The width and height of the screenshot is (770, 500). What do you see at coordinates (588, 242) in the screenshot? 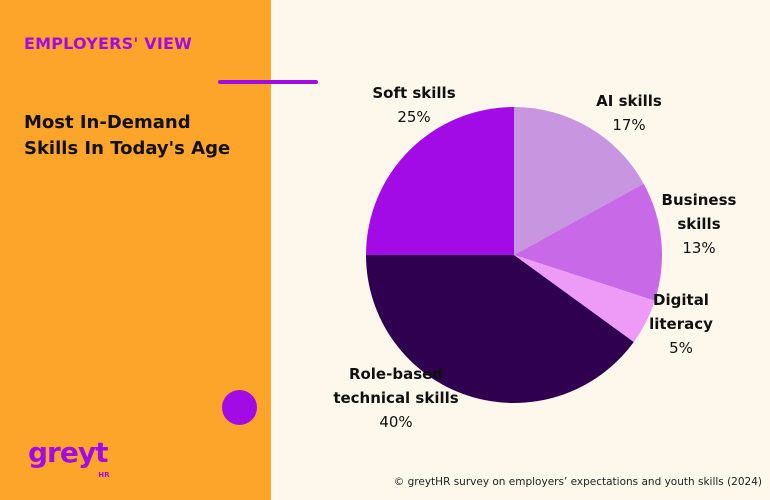
I see `pie-slice-business-skills` at bounding box center [588, 242].